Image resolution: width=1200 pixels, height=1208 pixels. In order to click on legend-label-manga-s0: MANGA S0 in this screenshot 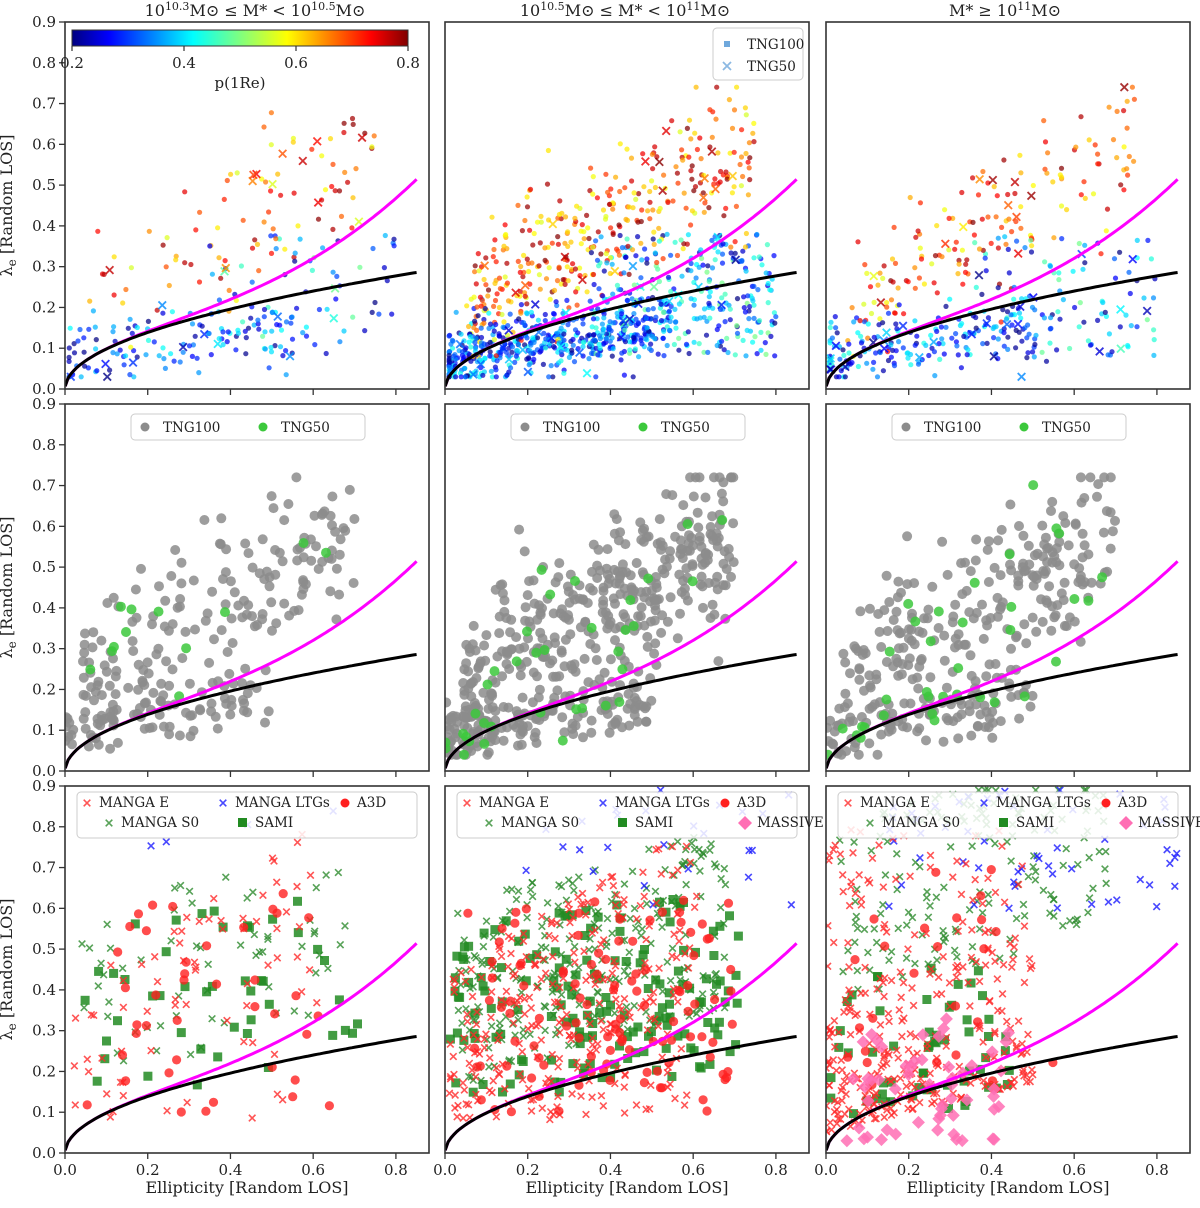, I will do `click(160, 823)`.